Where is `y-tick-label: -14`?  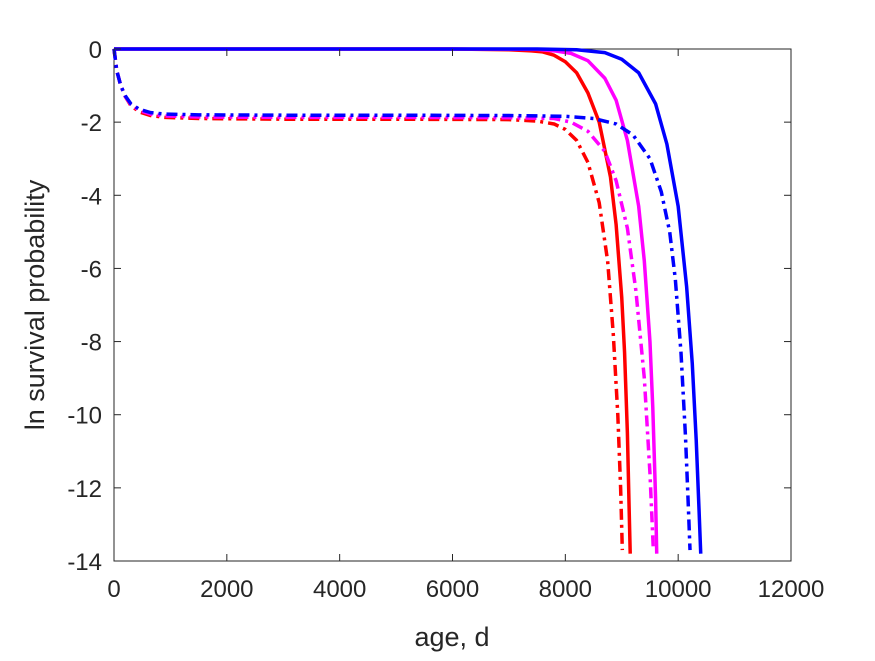 y-tick-label: -14 is located at coordinates (84, 562).